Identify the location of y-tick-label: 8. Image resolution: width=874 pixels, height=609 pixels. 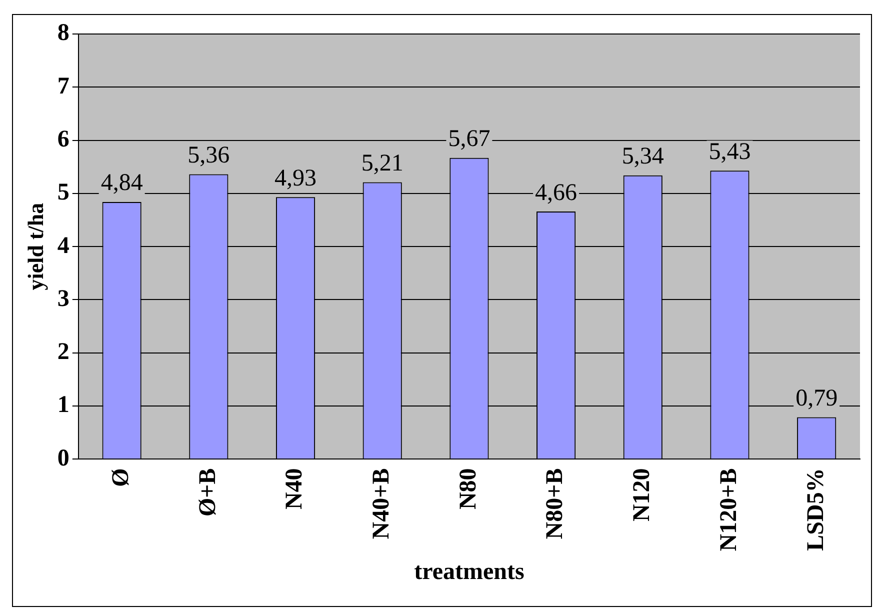
(63, 33).